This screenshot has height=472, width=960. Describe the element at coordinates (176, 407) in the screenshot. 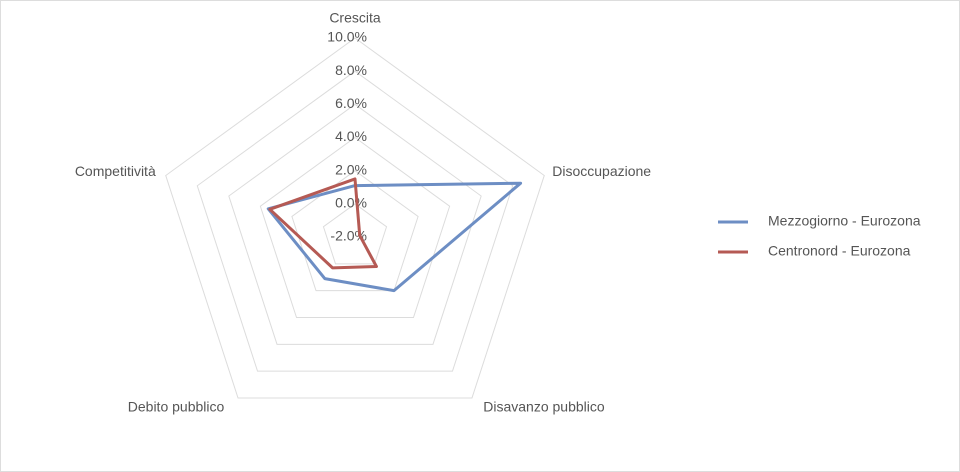

I see `category-label: Debito pubblico` at that location.